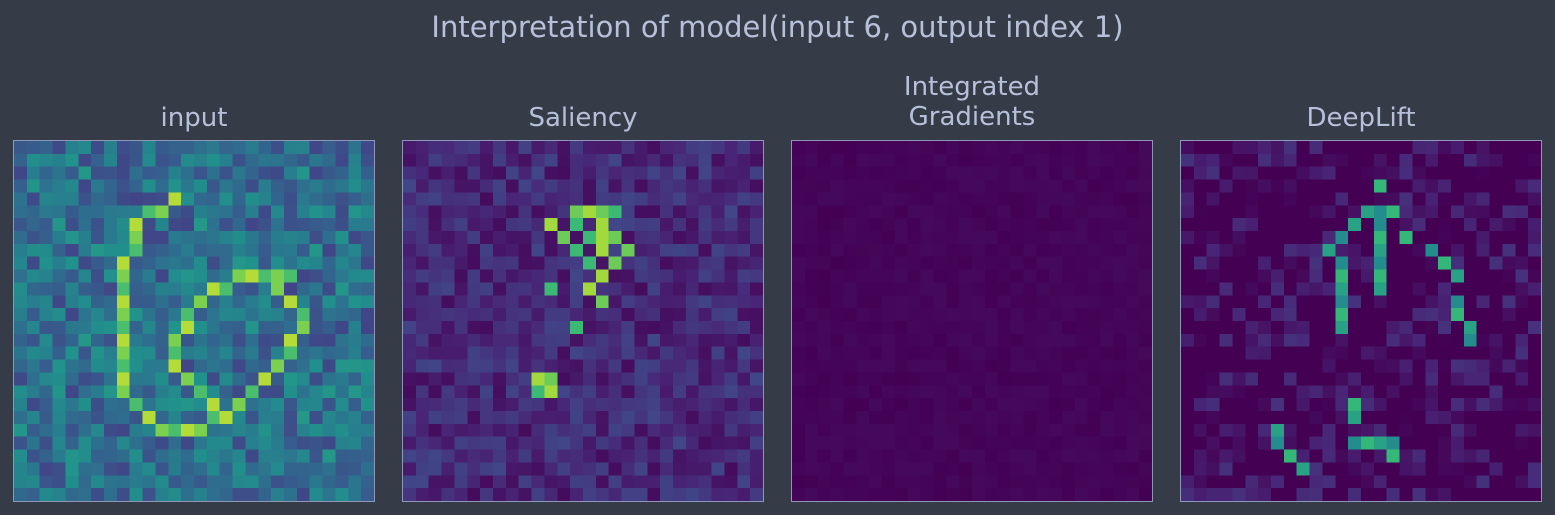 The image size is (1555, 515). I want to click on panel-title-deeplift-line1: DeepLift, so click(1361, 118).